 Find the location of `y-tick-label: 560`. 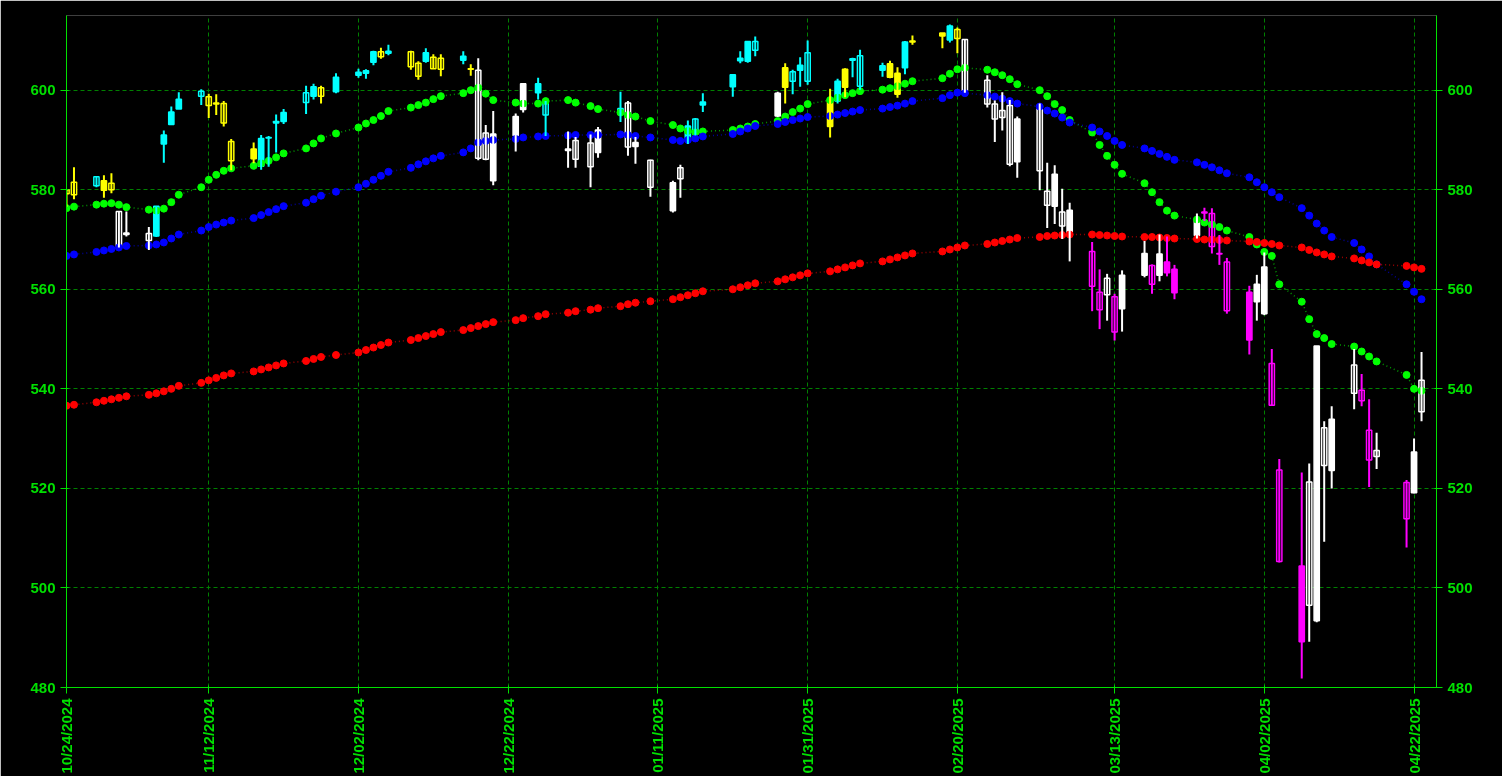

y-tick-label: 560 is located at coordinates (43, 289).